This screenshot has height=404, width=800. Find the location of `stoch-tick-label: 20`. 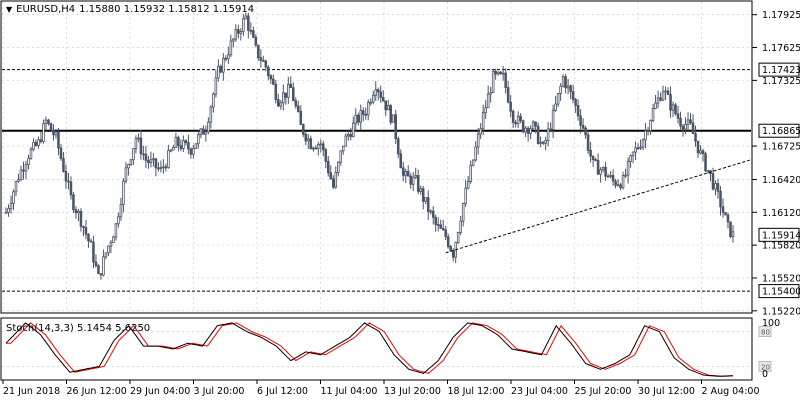

stoch-tick-label: 20 is located at coordinates (765, 367).